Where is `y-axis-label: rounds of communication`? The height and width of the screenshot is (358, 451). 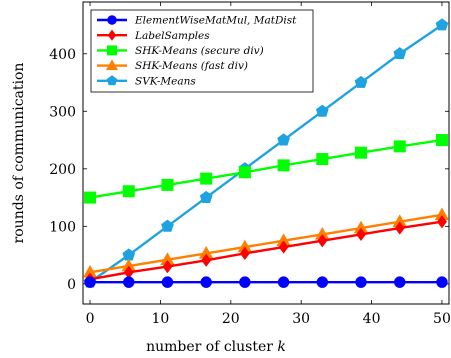 y-axis-label: rounds of communication is located at coordinates (19, 153).